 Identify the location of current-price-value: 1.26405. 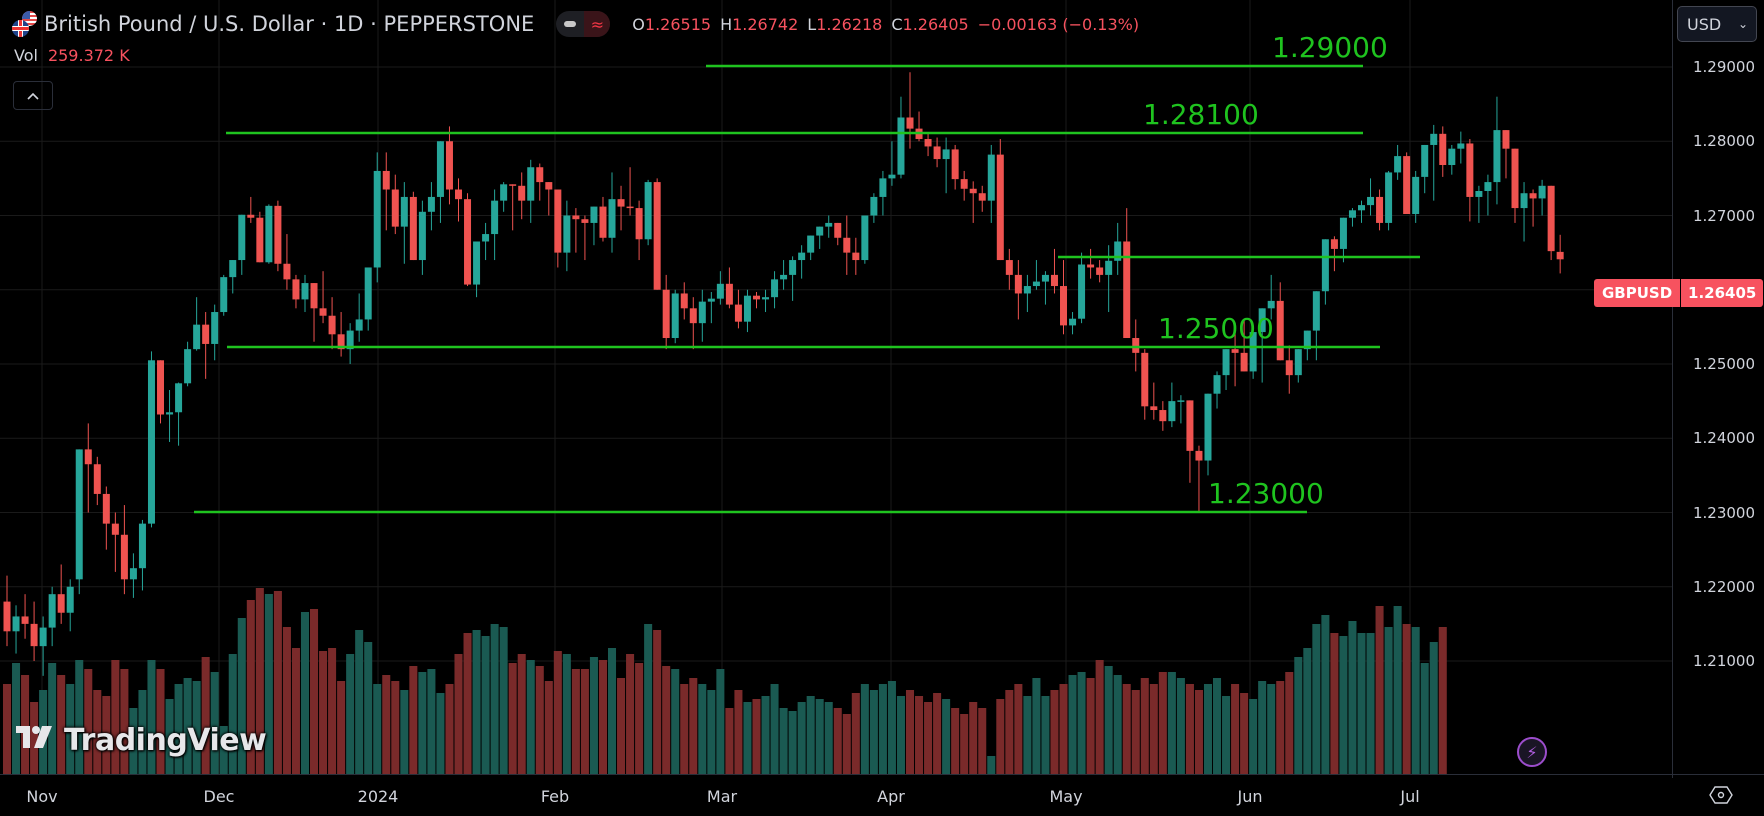
(1722, 293).